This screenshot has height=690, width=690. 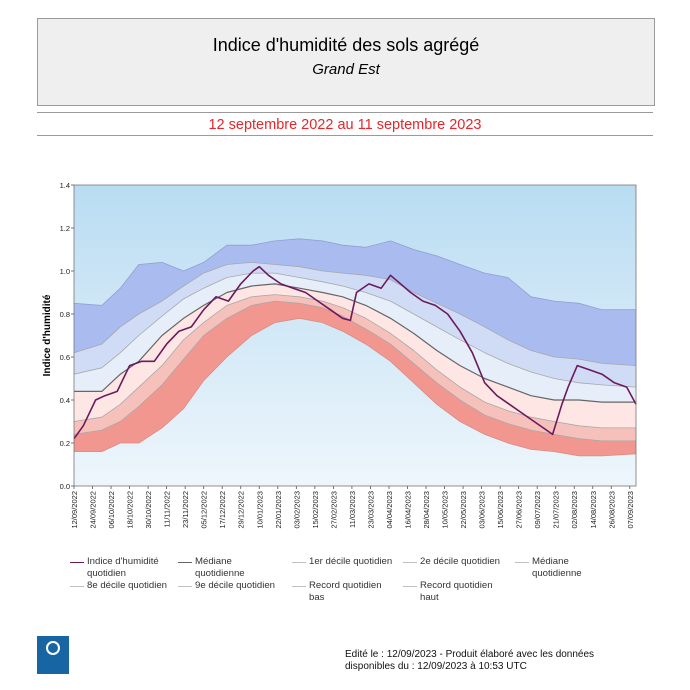 I want to click on x-tick-label: 11/11/2022, so click(x=167, y=509).